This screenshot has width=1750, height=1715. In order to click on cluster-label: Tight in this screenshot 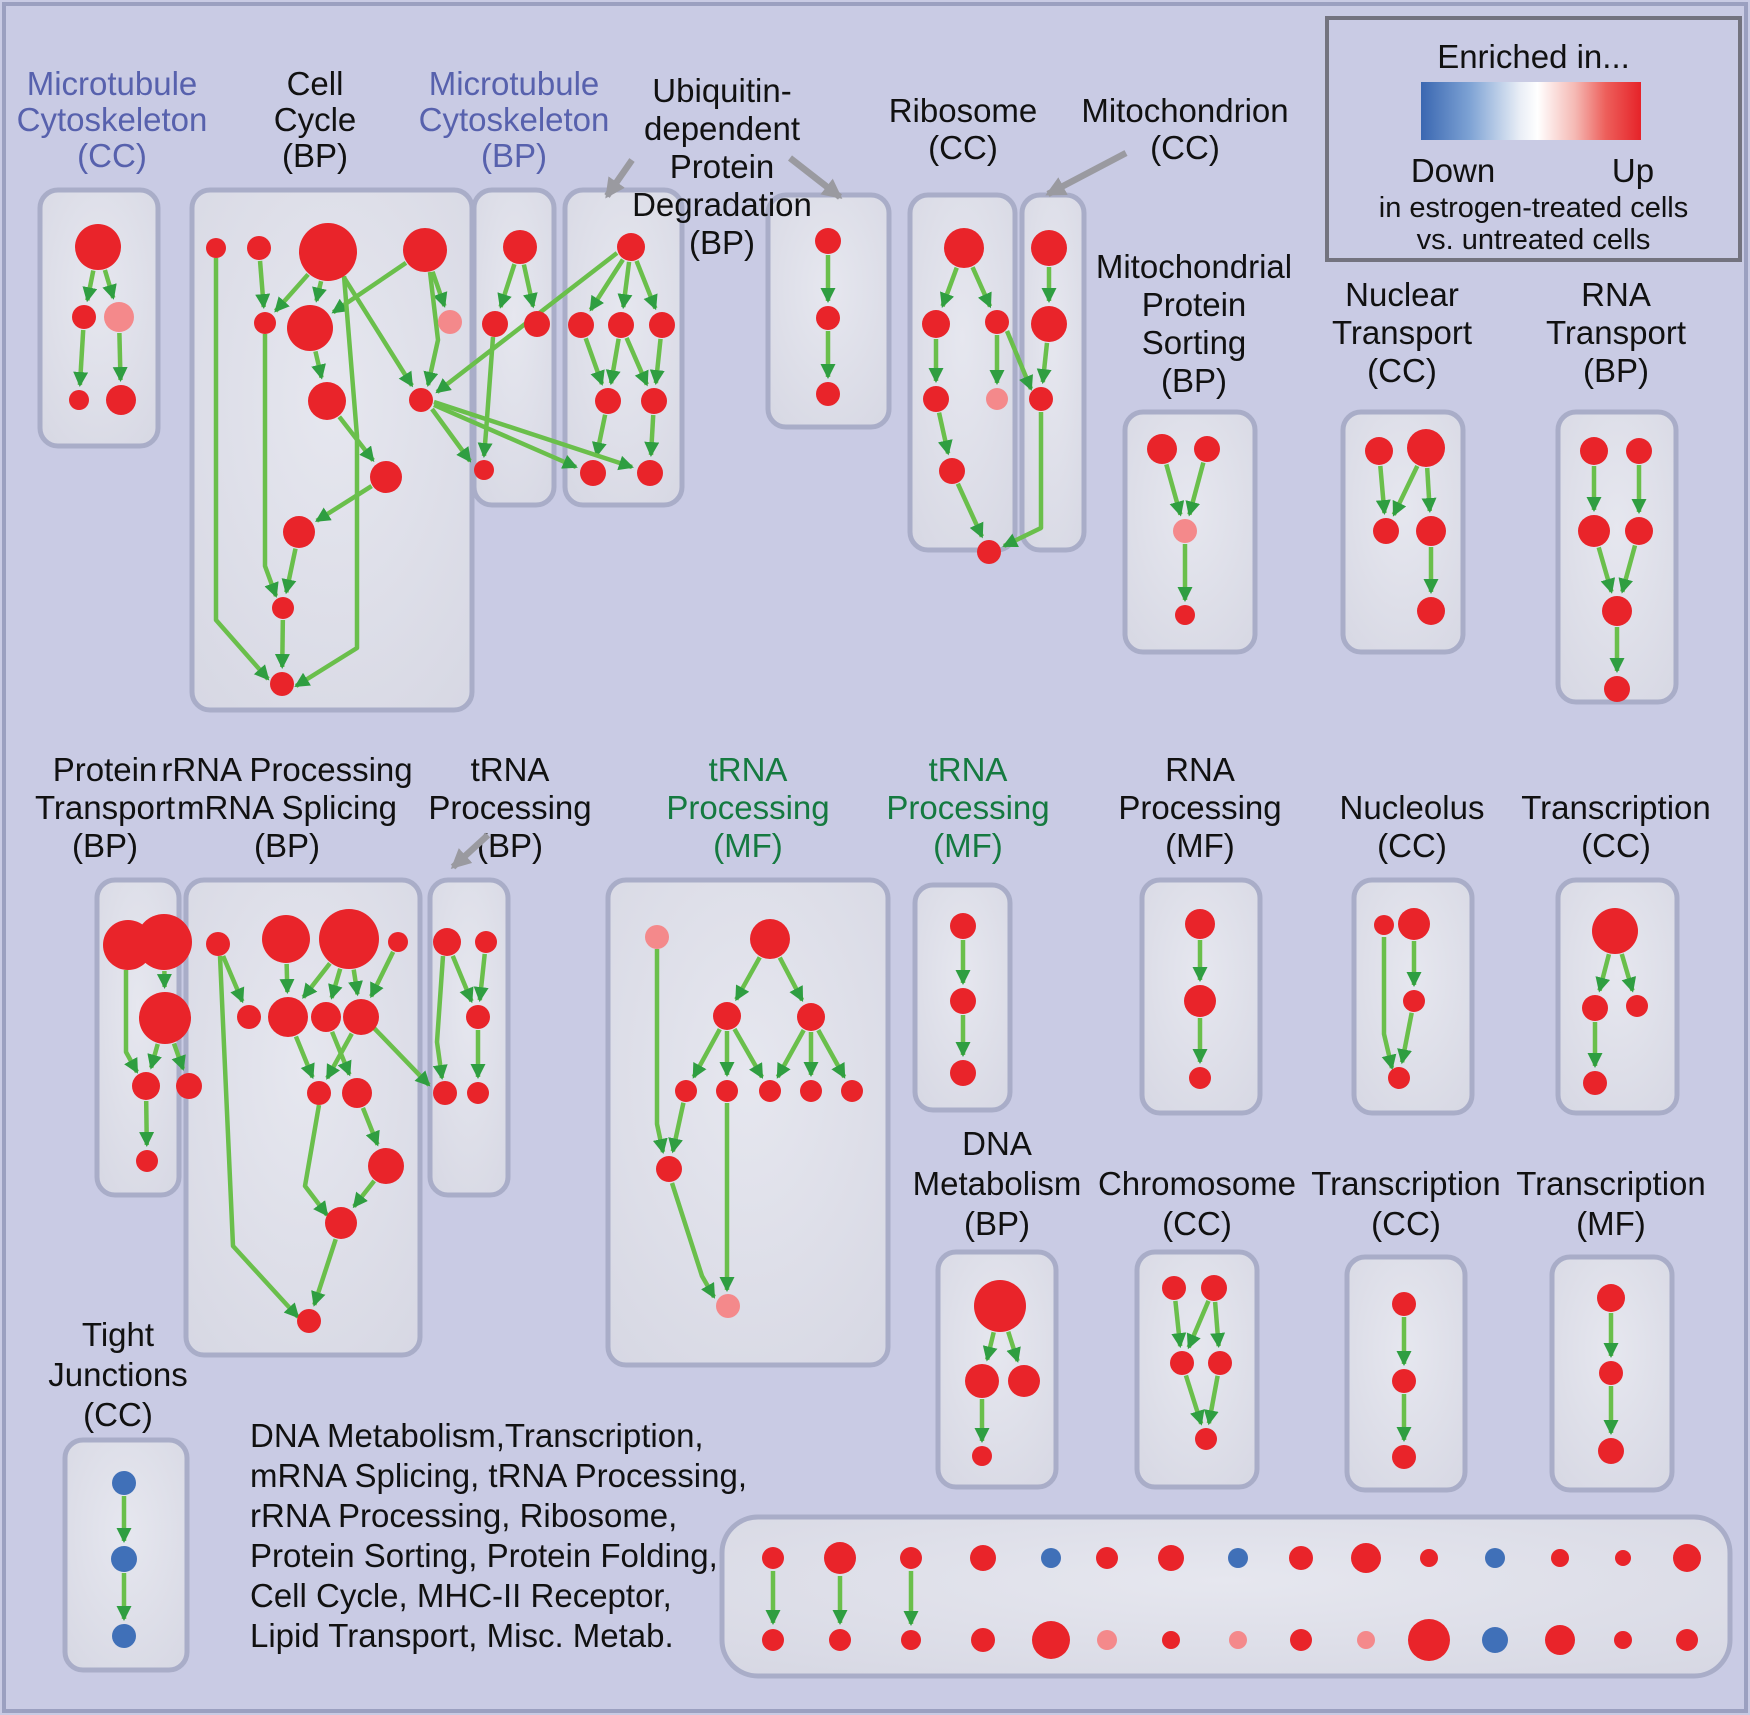, I will do `click(118, 1334)`.